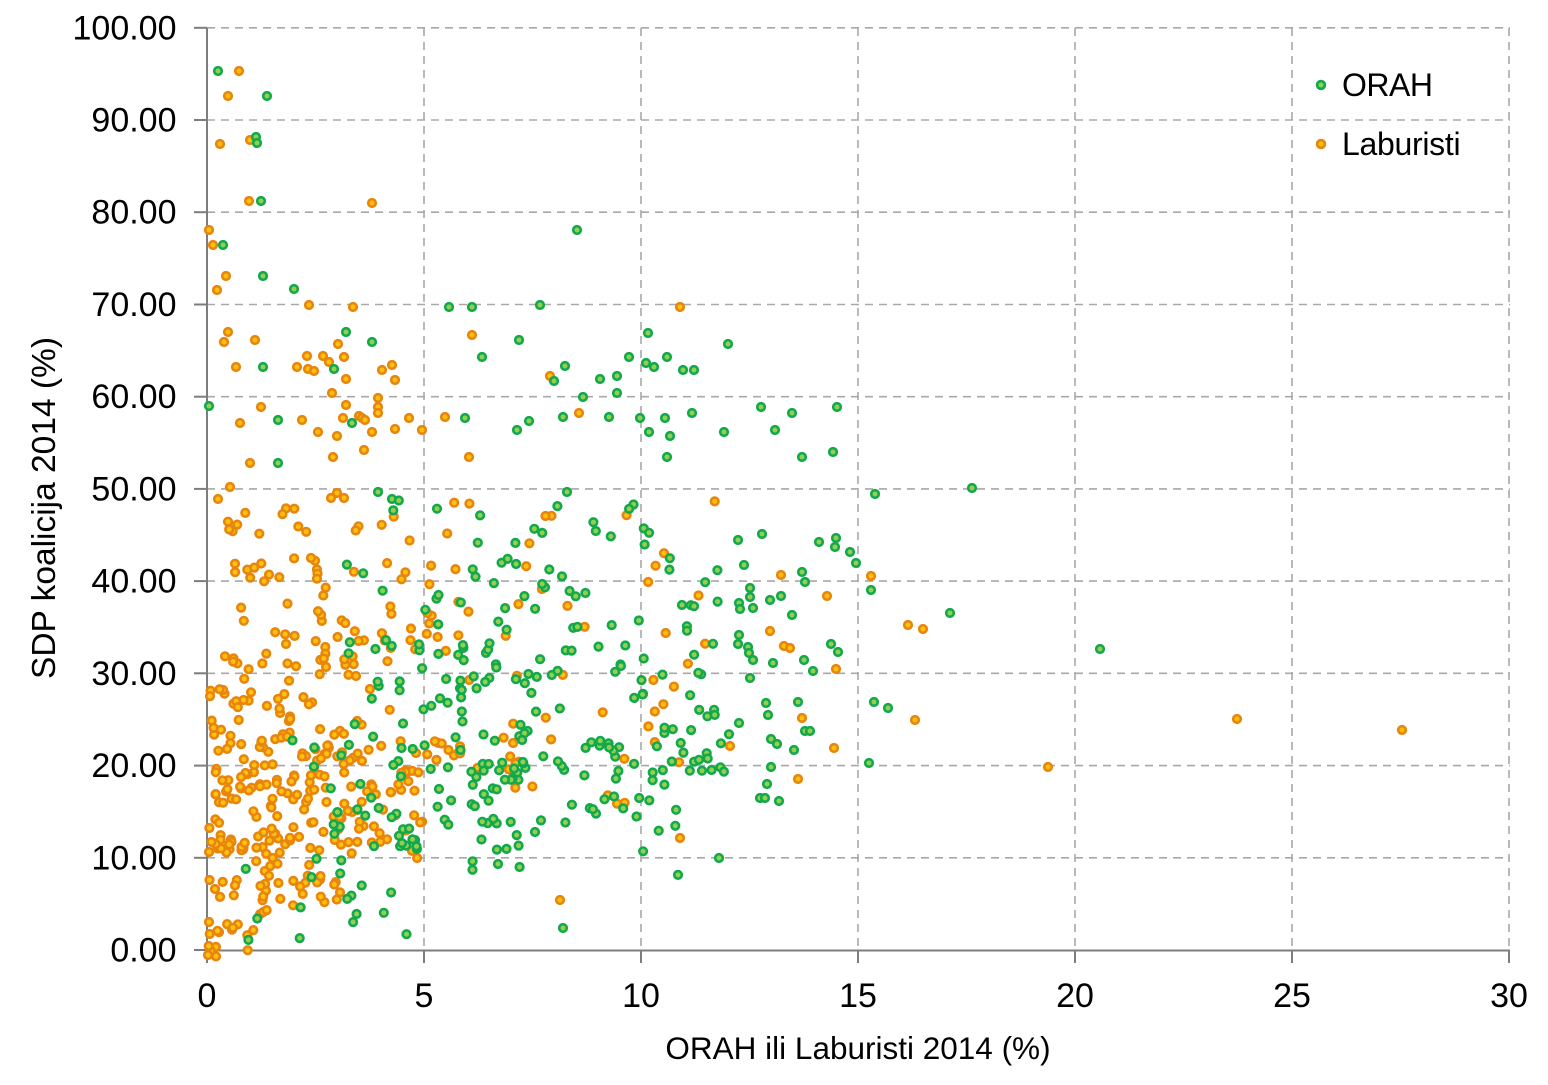  I want to click on svg-text: 0.00, so click(143, 951).